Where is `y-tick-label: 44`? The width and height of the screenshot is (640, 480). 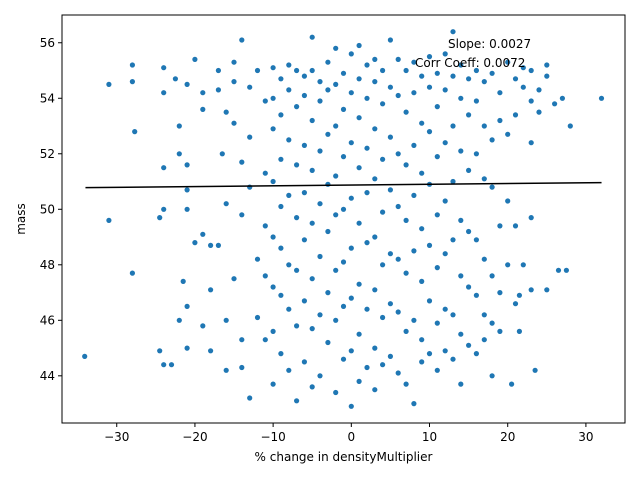
y-tick-label: 44 is located at coordinates (47, 376).